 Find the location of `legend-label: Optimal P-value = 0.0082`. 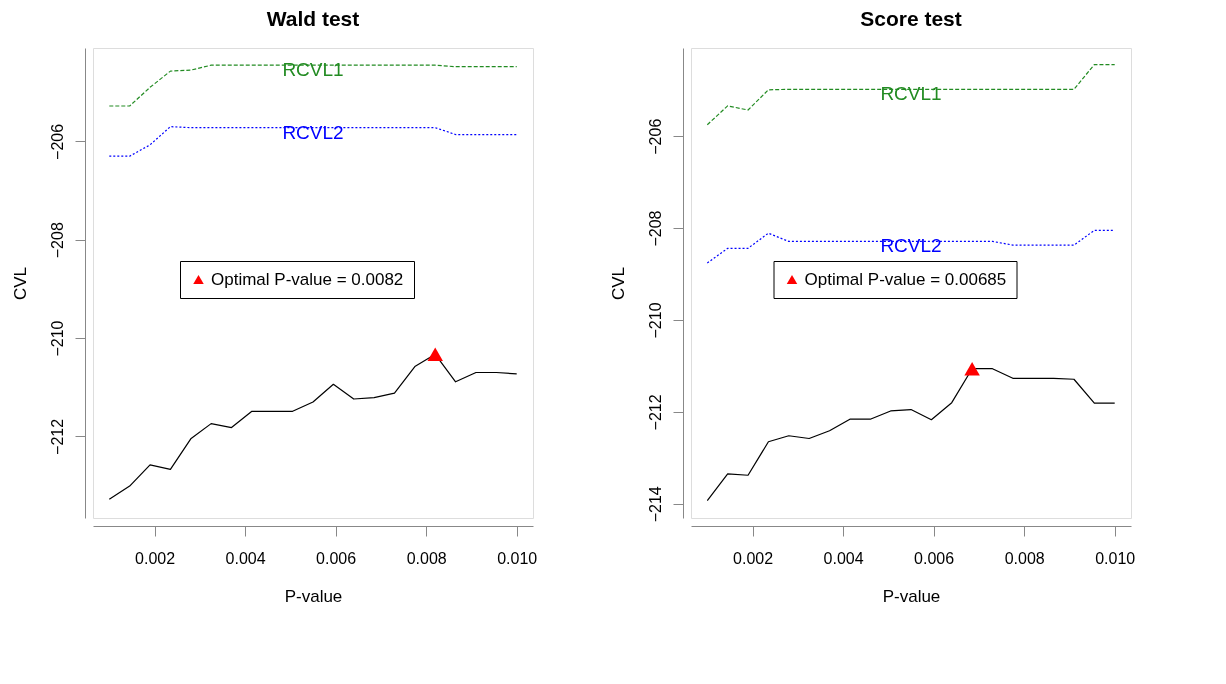

legend-label: Optimal P-value = 0.0082 is located at coordinates (307, 279).